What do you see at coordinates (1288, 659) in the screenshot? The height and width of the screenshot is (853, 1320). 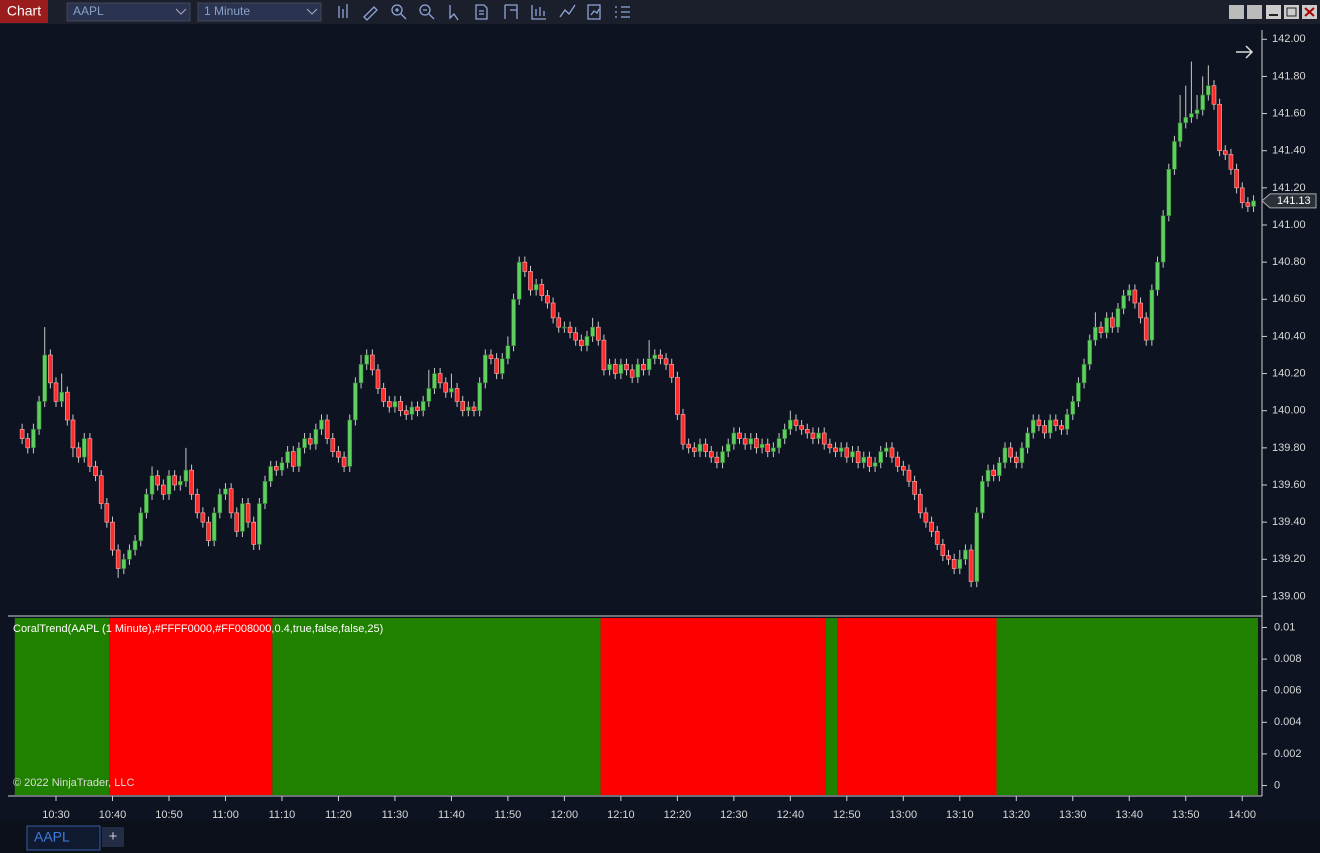 I see `y-tick-label: 0.008` at bounding box center [1288, 659].